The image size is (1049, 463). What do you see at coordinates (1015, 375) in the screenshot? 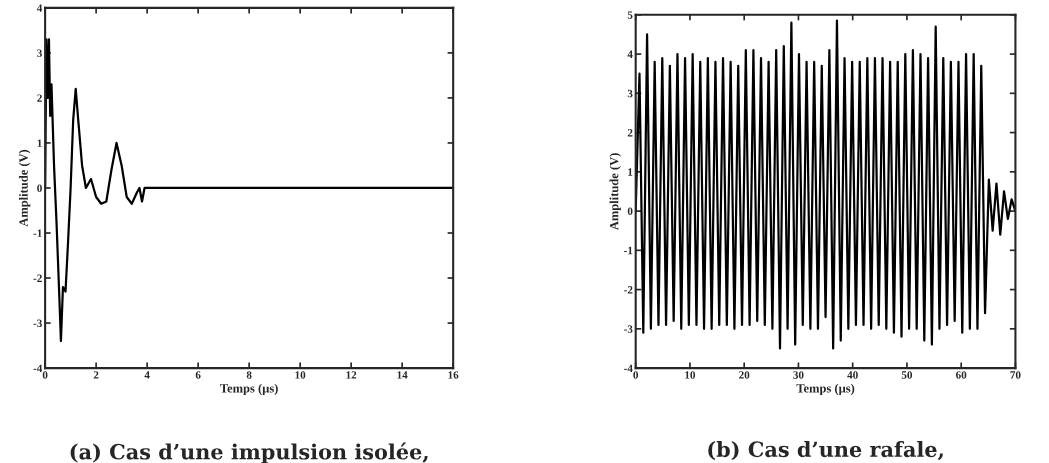
I see `x-tick-label: 70` at bounding box center [1015, 375].